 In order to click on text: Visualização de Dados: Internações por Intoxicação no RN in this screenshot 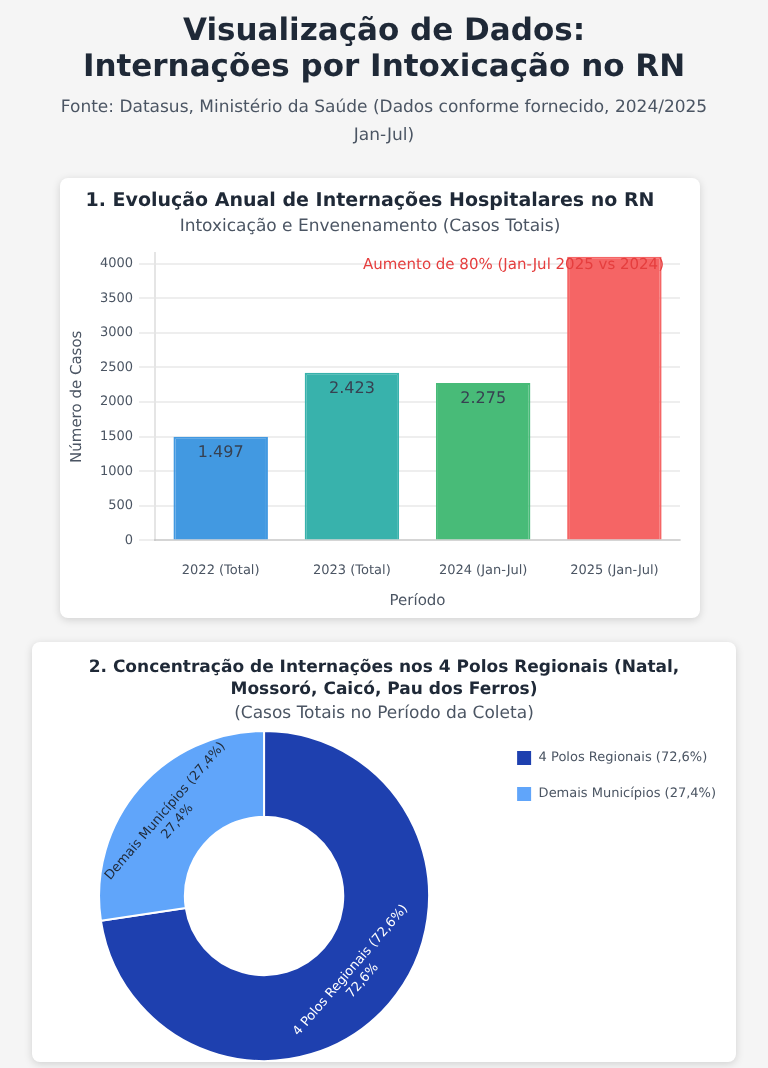, I will do `click(384, 47)`.